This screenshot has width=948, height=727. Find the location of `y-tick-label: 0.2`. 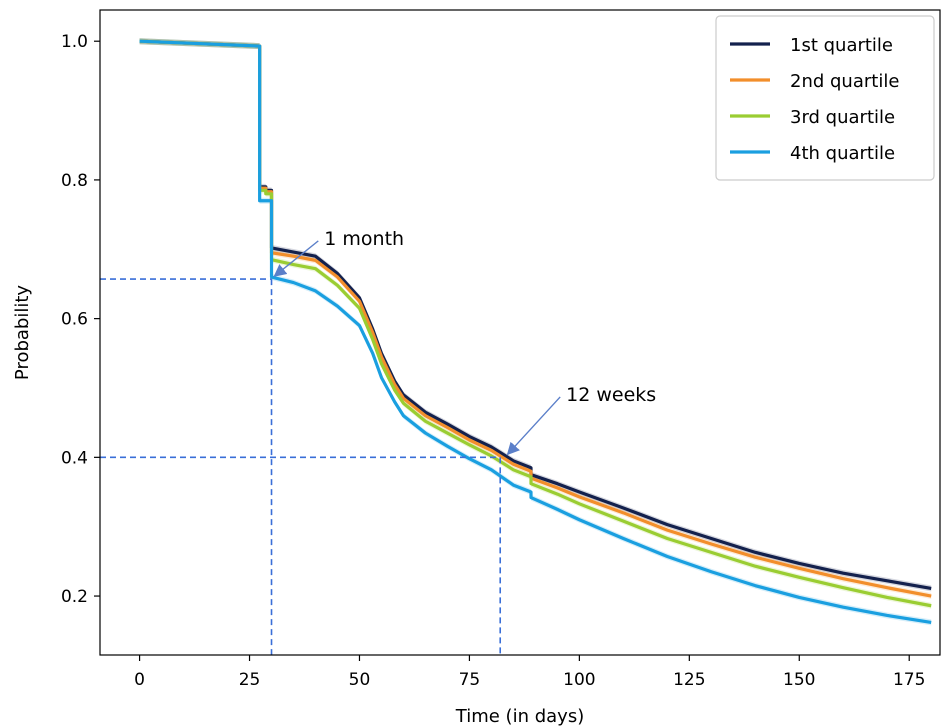

y-tick-label: 0.2 is located at coordinates (74, 597).